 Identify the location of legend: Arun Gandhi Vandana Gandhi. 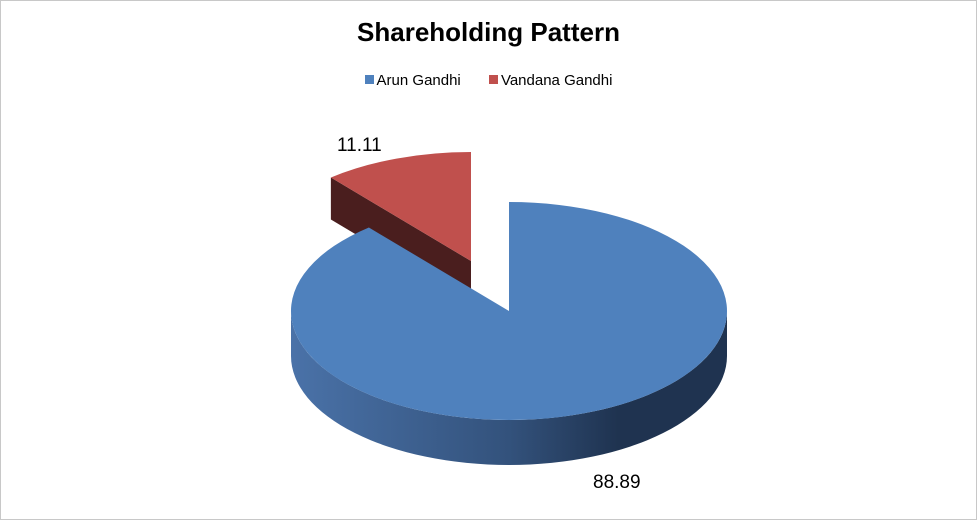
(488, 80).